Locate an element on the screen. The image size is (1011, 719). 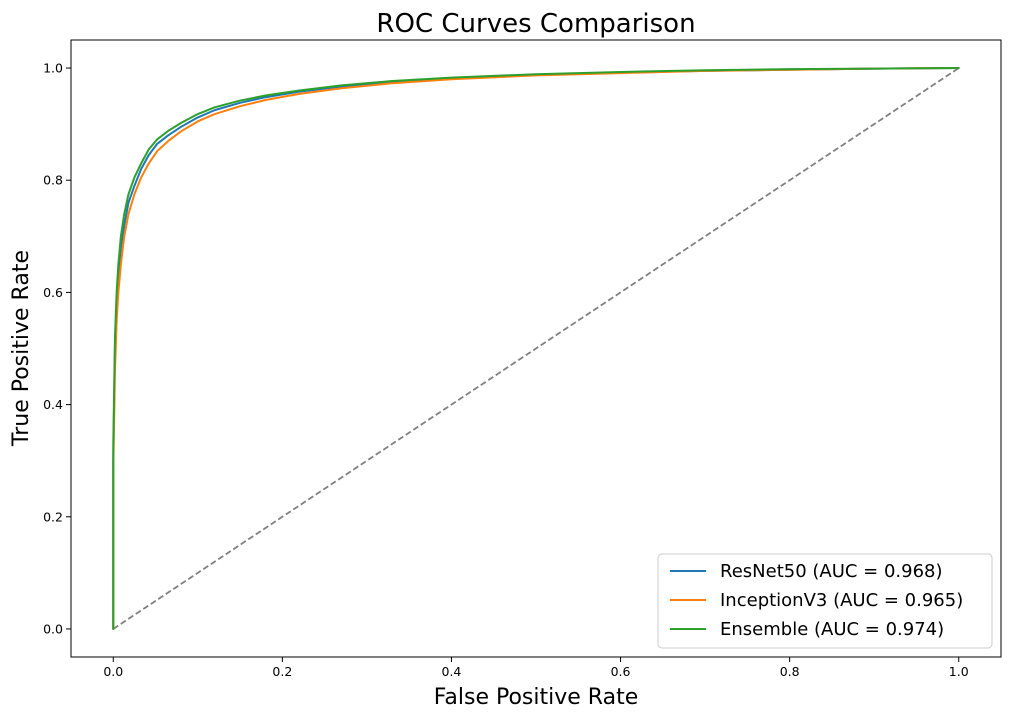
x-tick-label: 0.6 is located at coordinates (621, 671).